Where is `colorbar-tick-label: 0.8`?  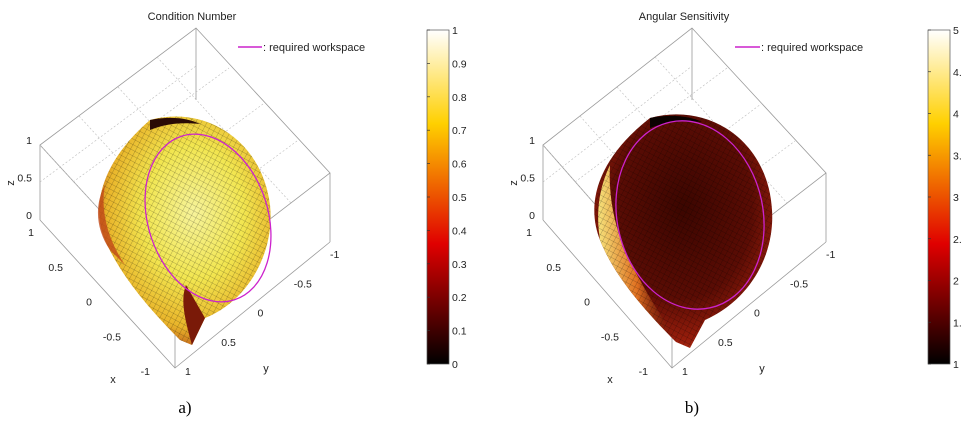 colorbar-tick-label: 0.8 is located at coordinates (459, 98).